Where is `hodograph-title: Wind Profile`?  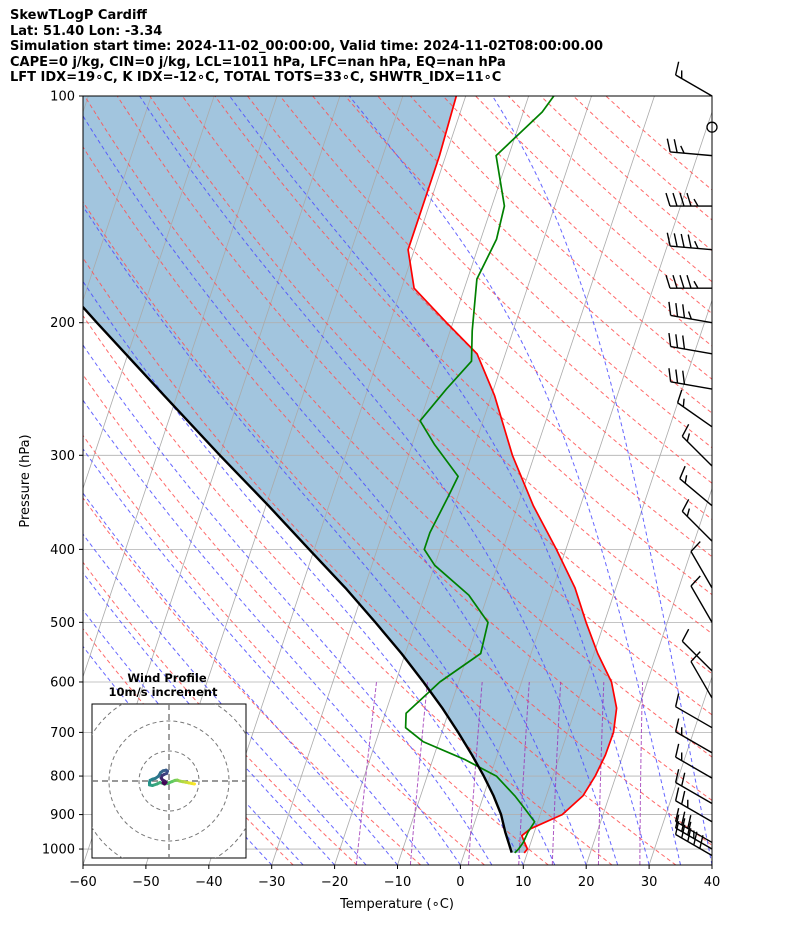 hodograph-title: Wind Profile is located at coordinates (167, 678).